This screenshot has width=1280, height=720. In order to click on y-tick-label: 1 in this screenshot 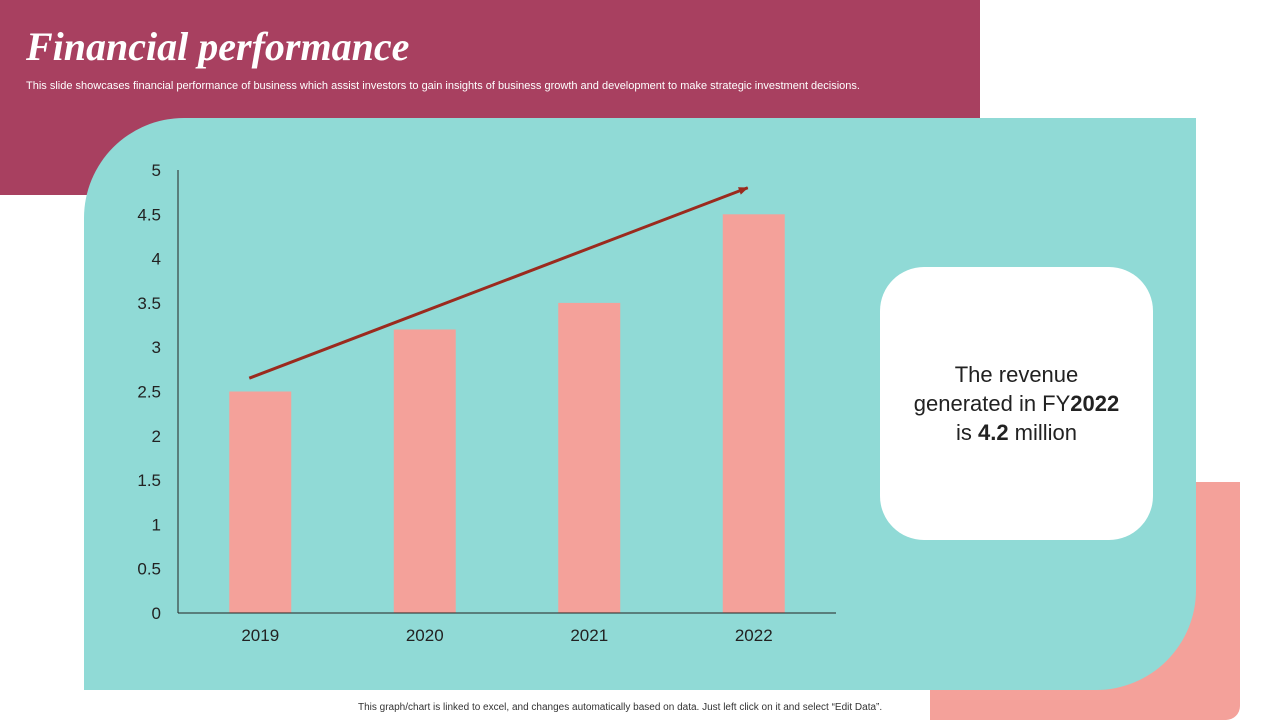, I will do `click(156, 524)`.